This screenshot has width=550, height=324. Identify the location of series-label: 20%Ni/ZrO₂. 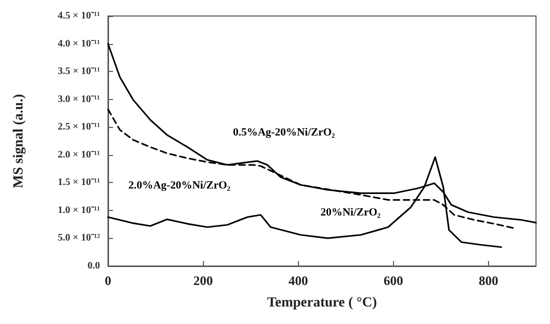
(351, 212).